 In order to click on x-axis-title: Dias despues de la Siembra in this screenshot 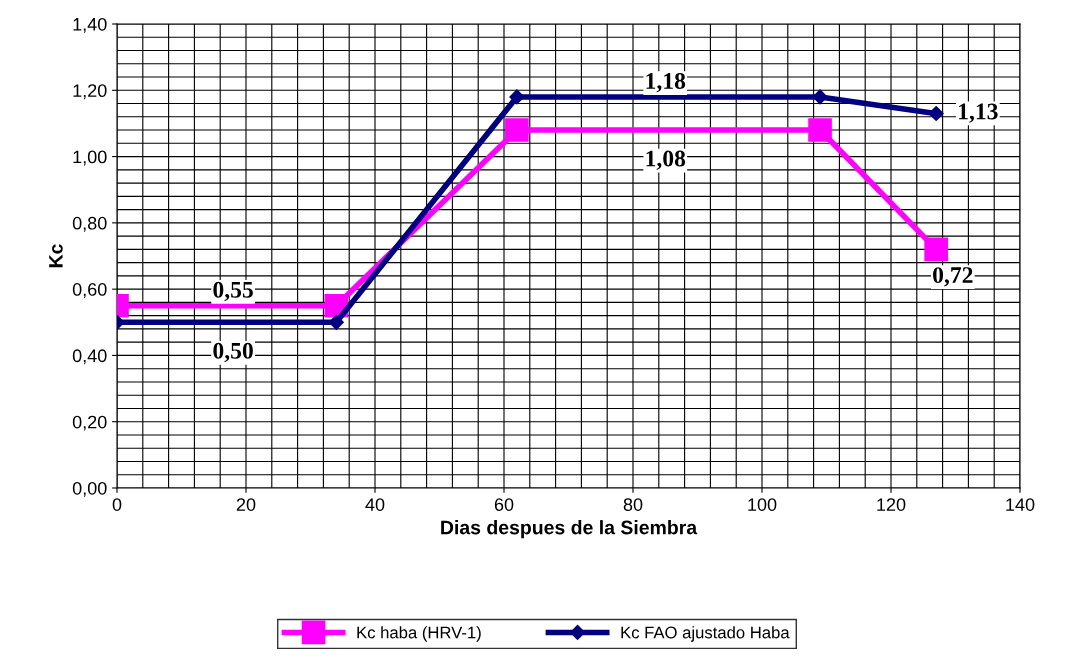, I will do `click(569, 529)`.